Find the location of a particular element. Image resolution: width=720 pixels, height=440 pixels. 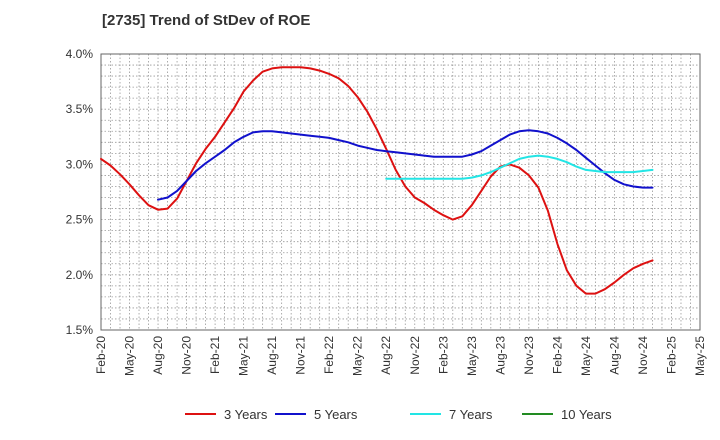

x-tick-label: Feb-23 is located at coordinates (443, 355).